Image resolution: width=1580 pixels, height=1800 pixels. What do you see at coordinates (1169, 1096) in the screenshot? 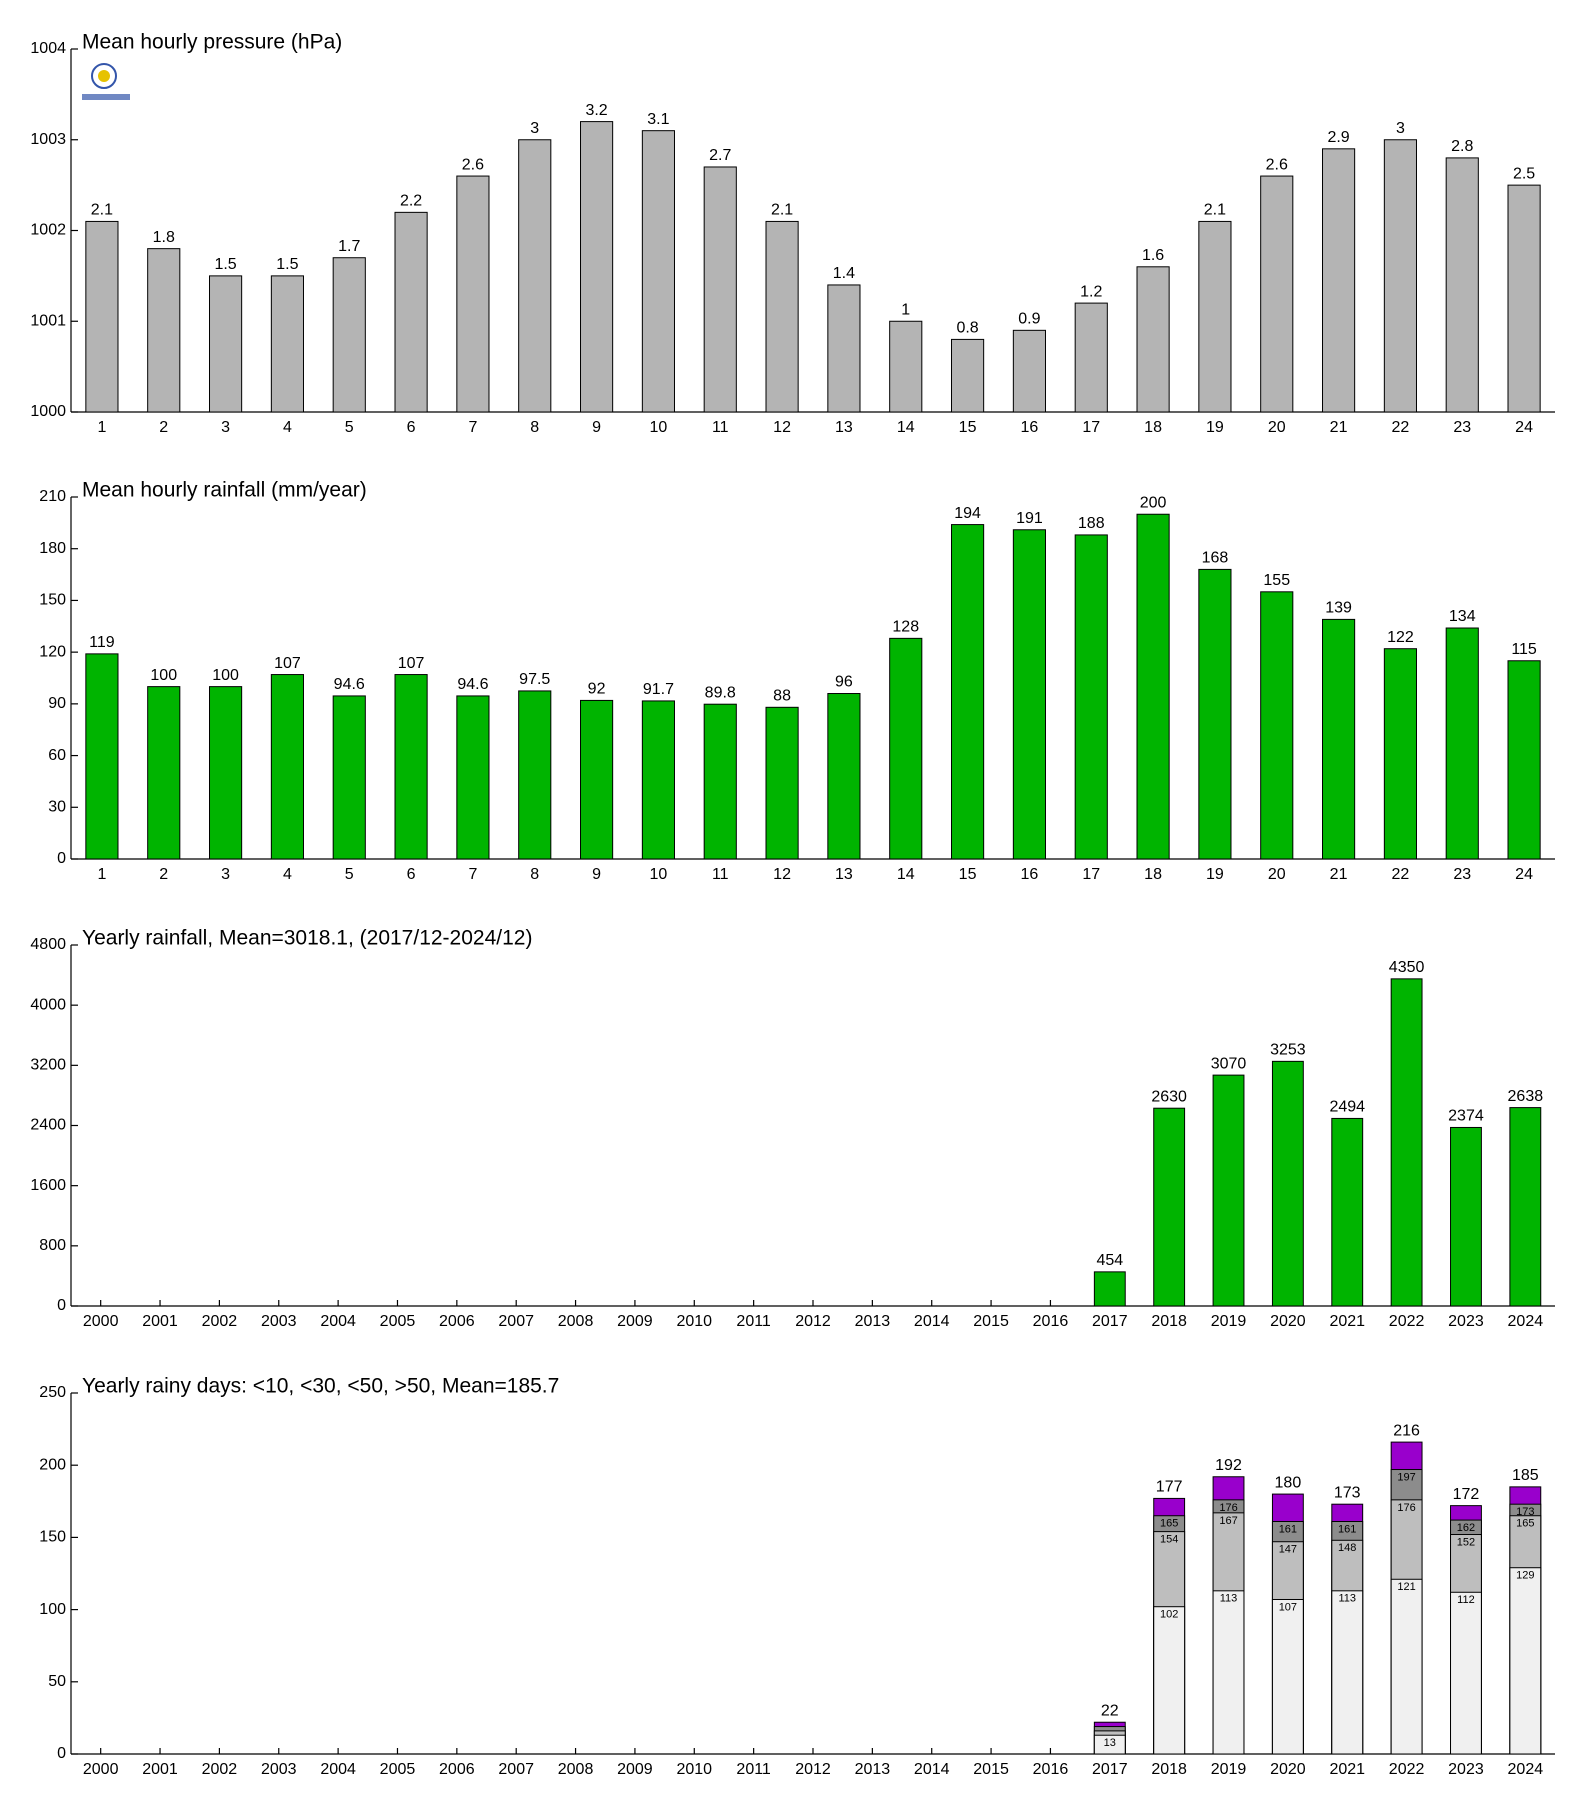
I see `value-label: 2630` at bounding box center [1169, 1096].